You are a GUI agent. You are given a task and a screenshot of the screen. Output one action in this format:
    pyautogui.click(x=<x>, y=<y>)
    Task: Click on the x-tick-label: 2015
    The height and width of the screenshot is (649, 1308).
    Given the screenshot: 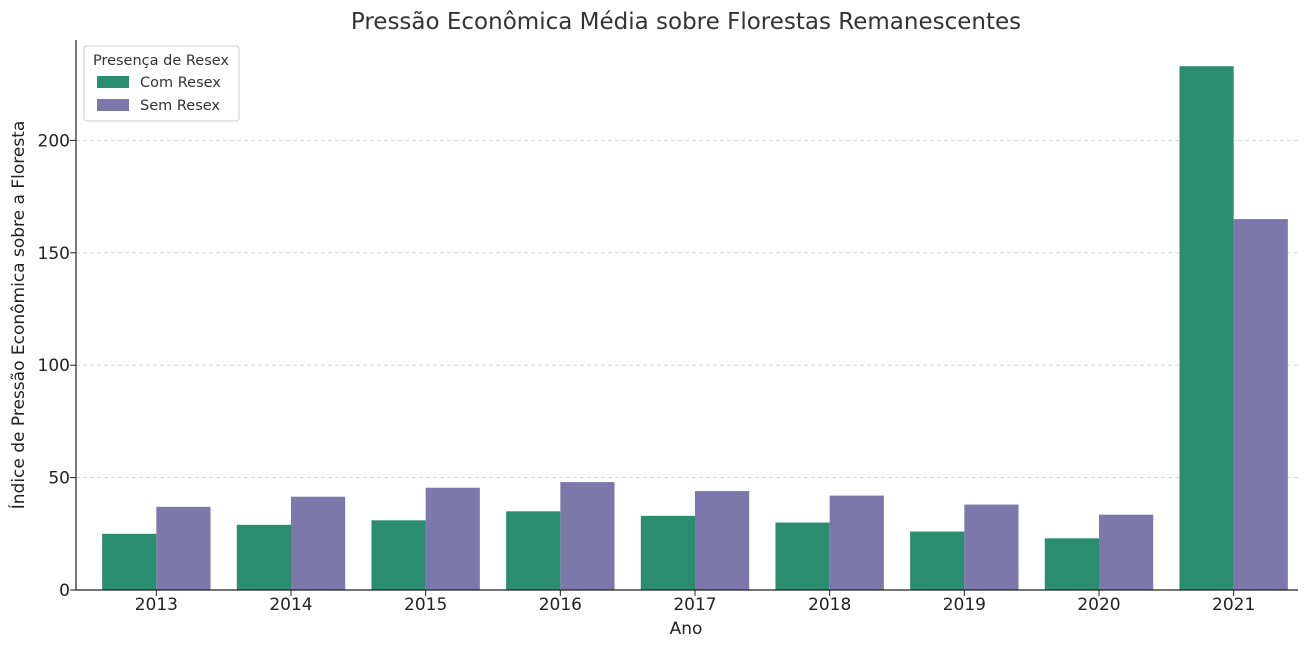 What is the action you would take?
    pyautogui.click(x=425, y=605)
    